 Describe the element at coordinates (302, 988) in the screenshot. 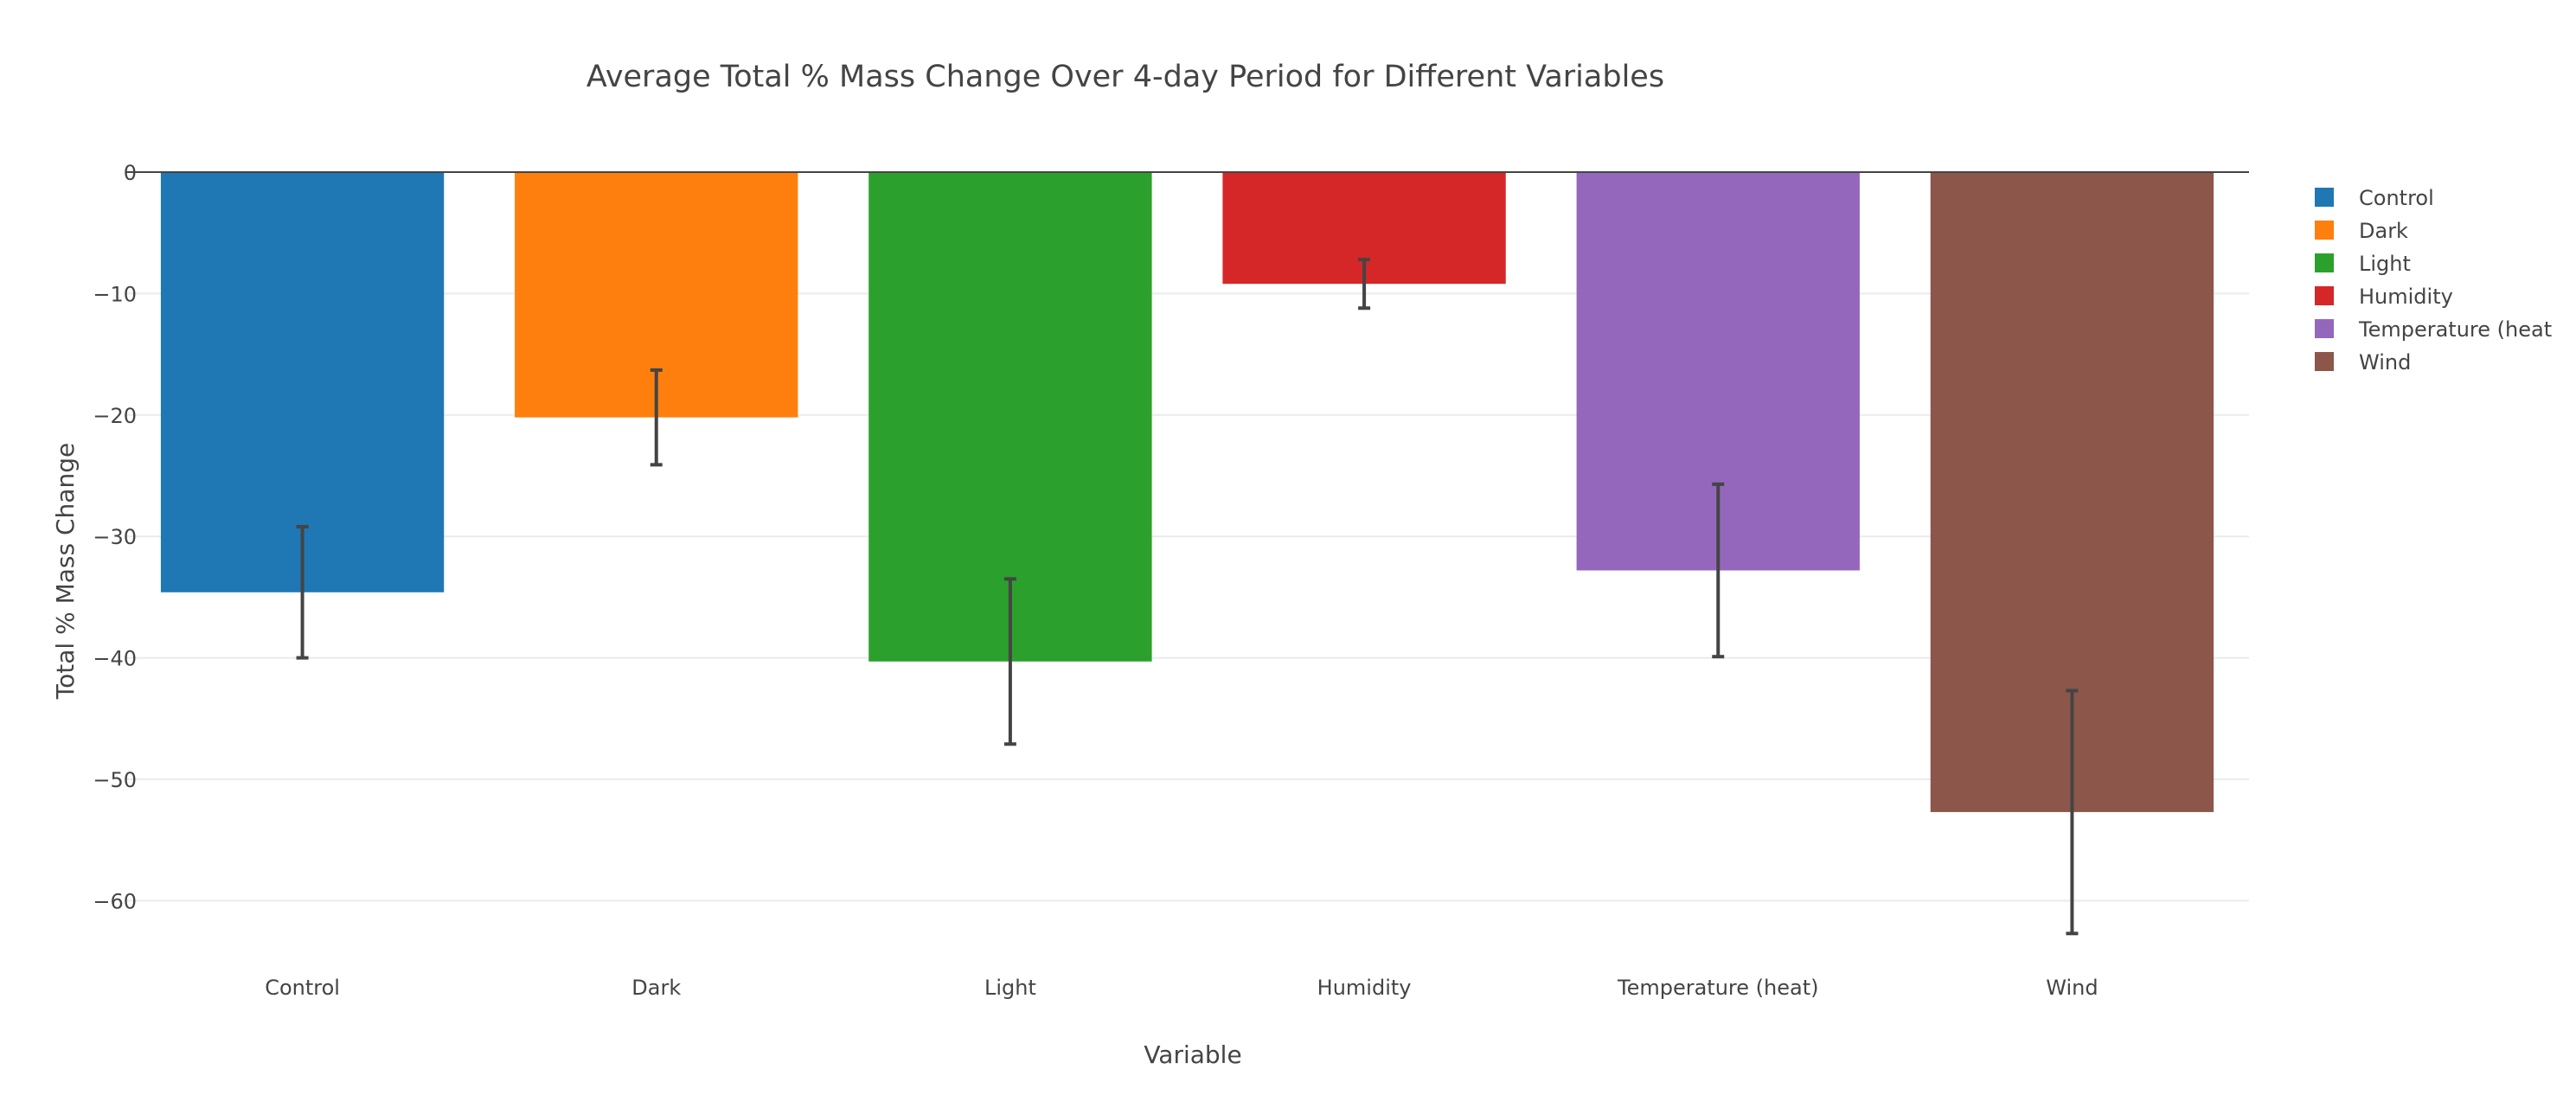

I see `x-tick-label: Control` at that location.